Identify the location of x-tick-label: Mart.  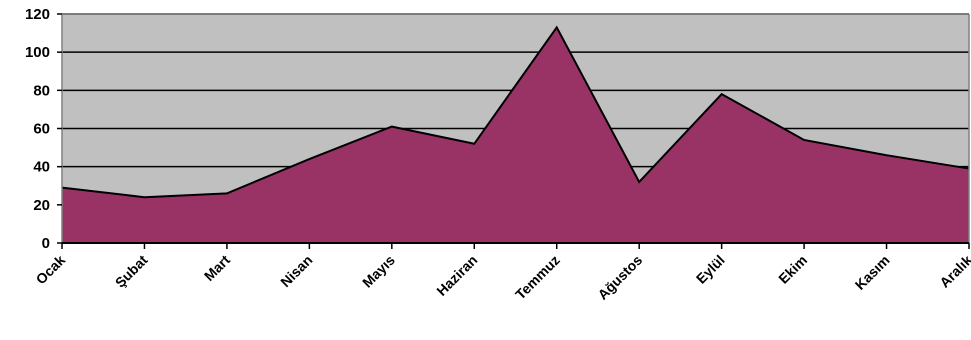
(217, 268).